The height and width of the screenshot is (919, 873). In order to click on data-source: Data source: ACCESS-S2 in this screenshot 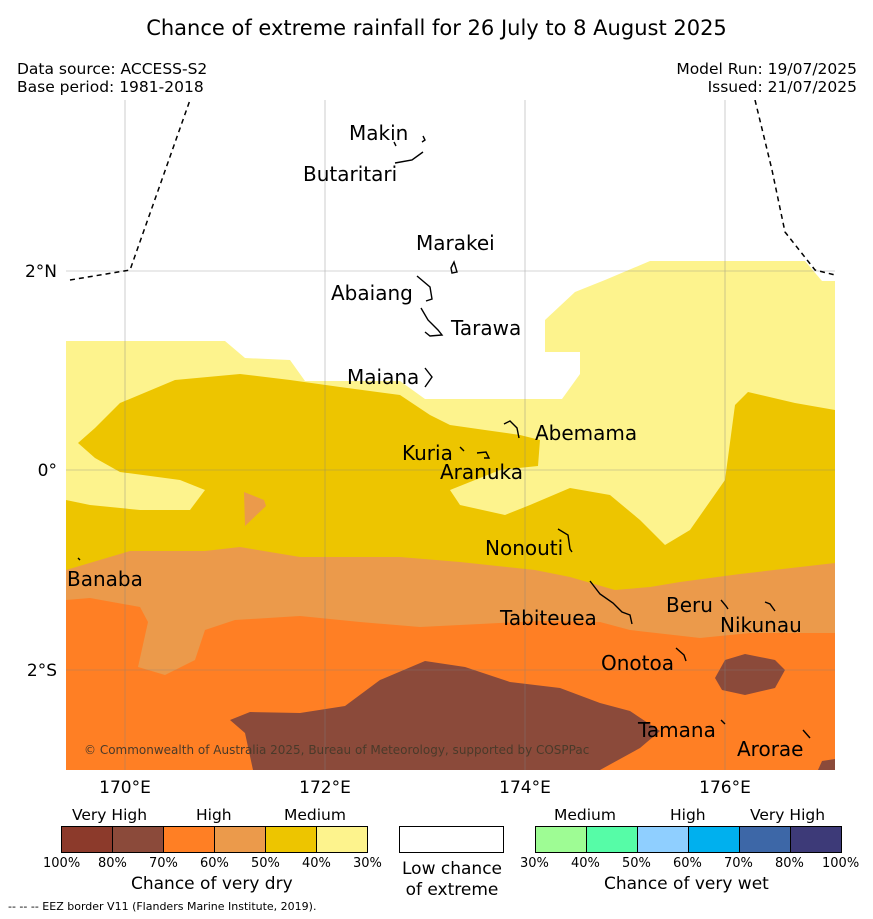, I will do `click(112, 69)`.